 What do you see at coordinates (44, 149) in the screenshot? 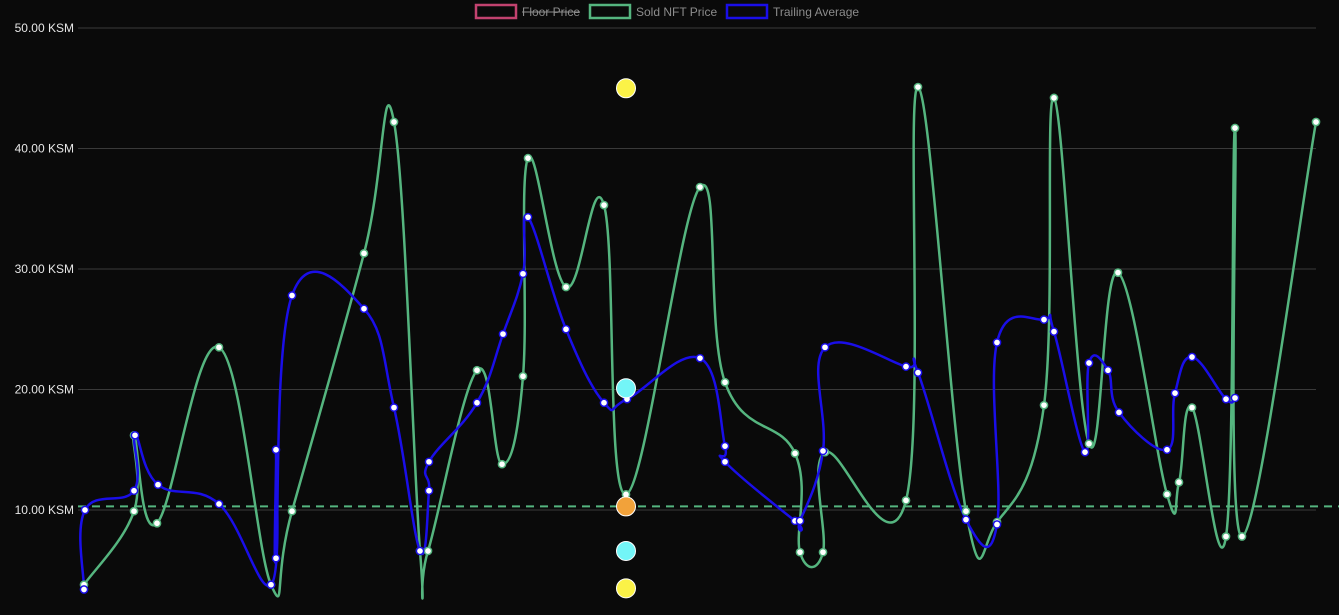
I see `y-tick-label: 40.00 KSM` at bounding box center [44, 149].